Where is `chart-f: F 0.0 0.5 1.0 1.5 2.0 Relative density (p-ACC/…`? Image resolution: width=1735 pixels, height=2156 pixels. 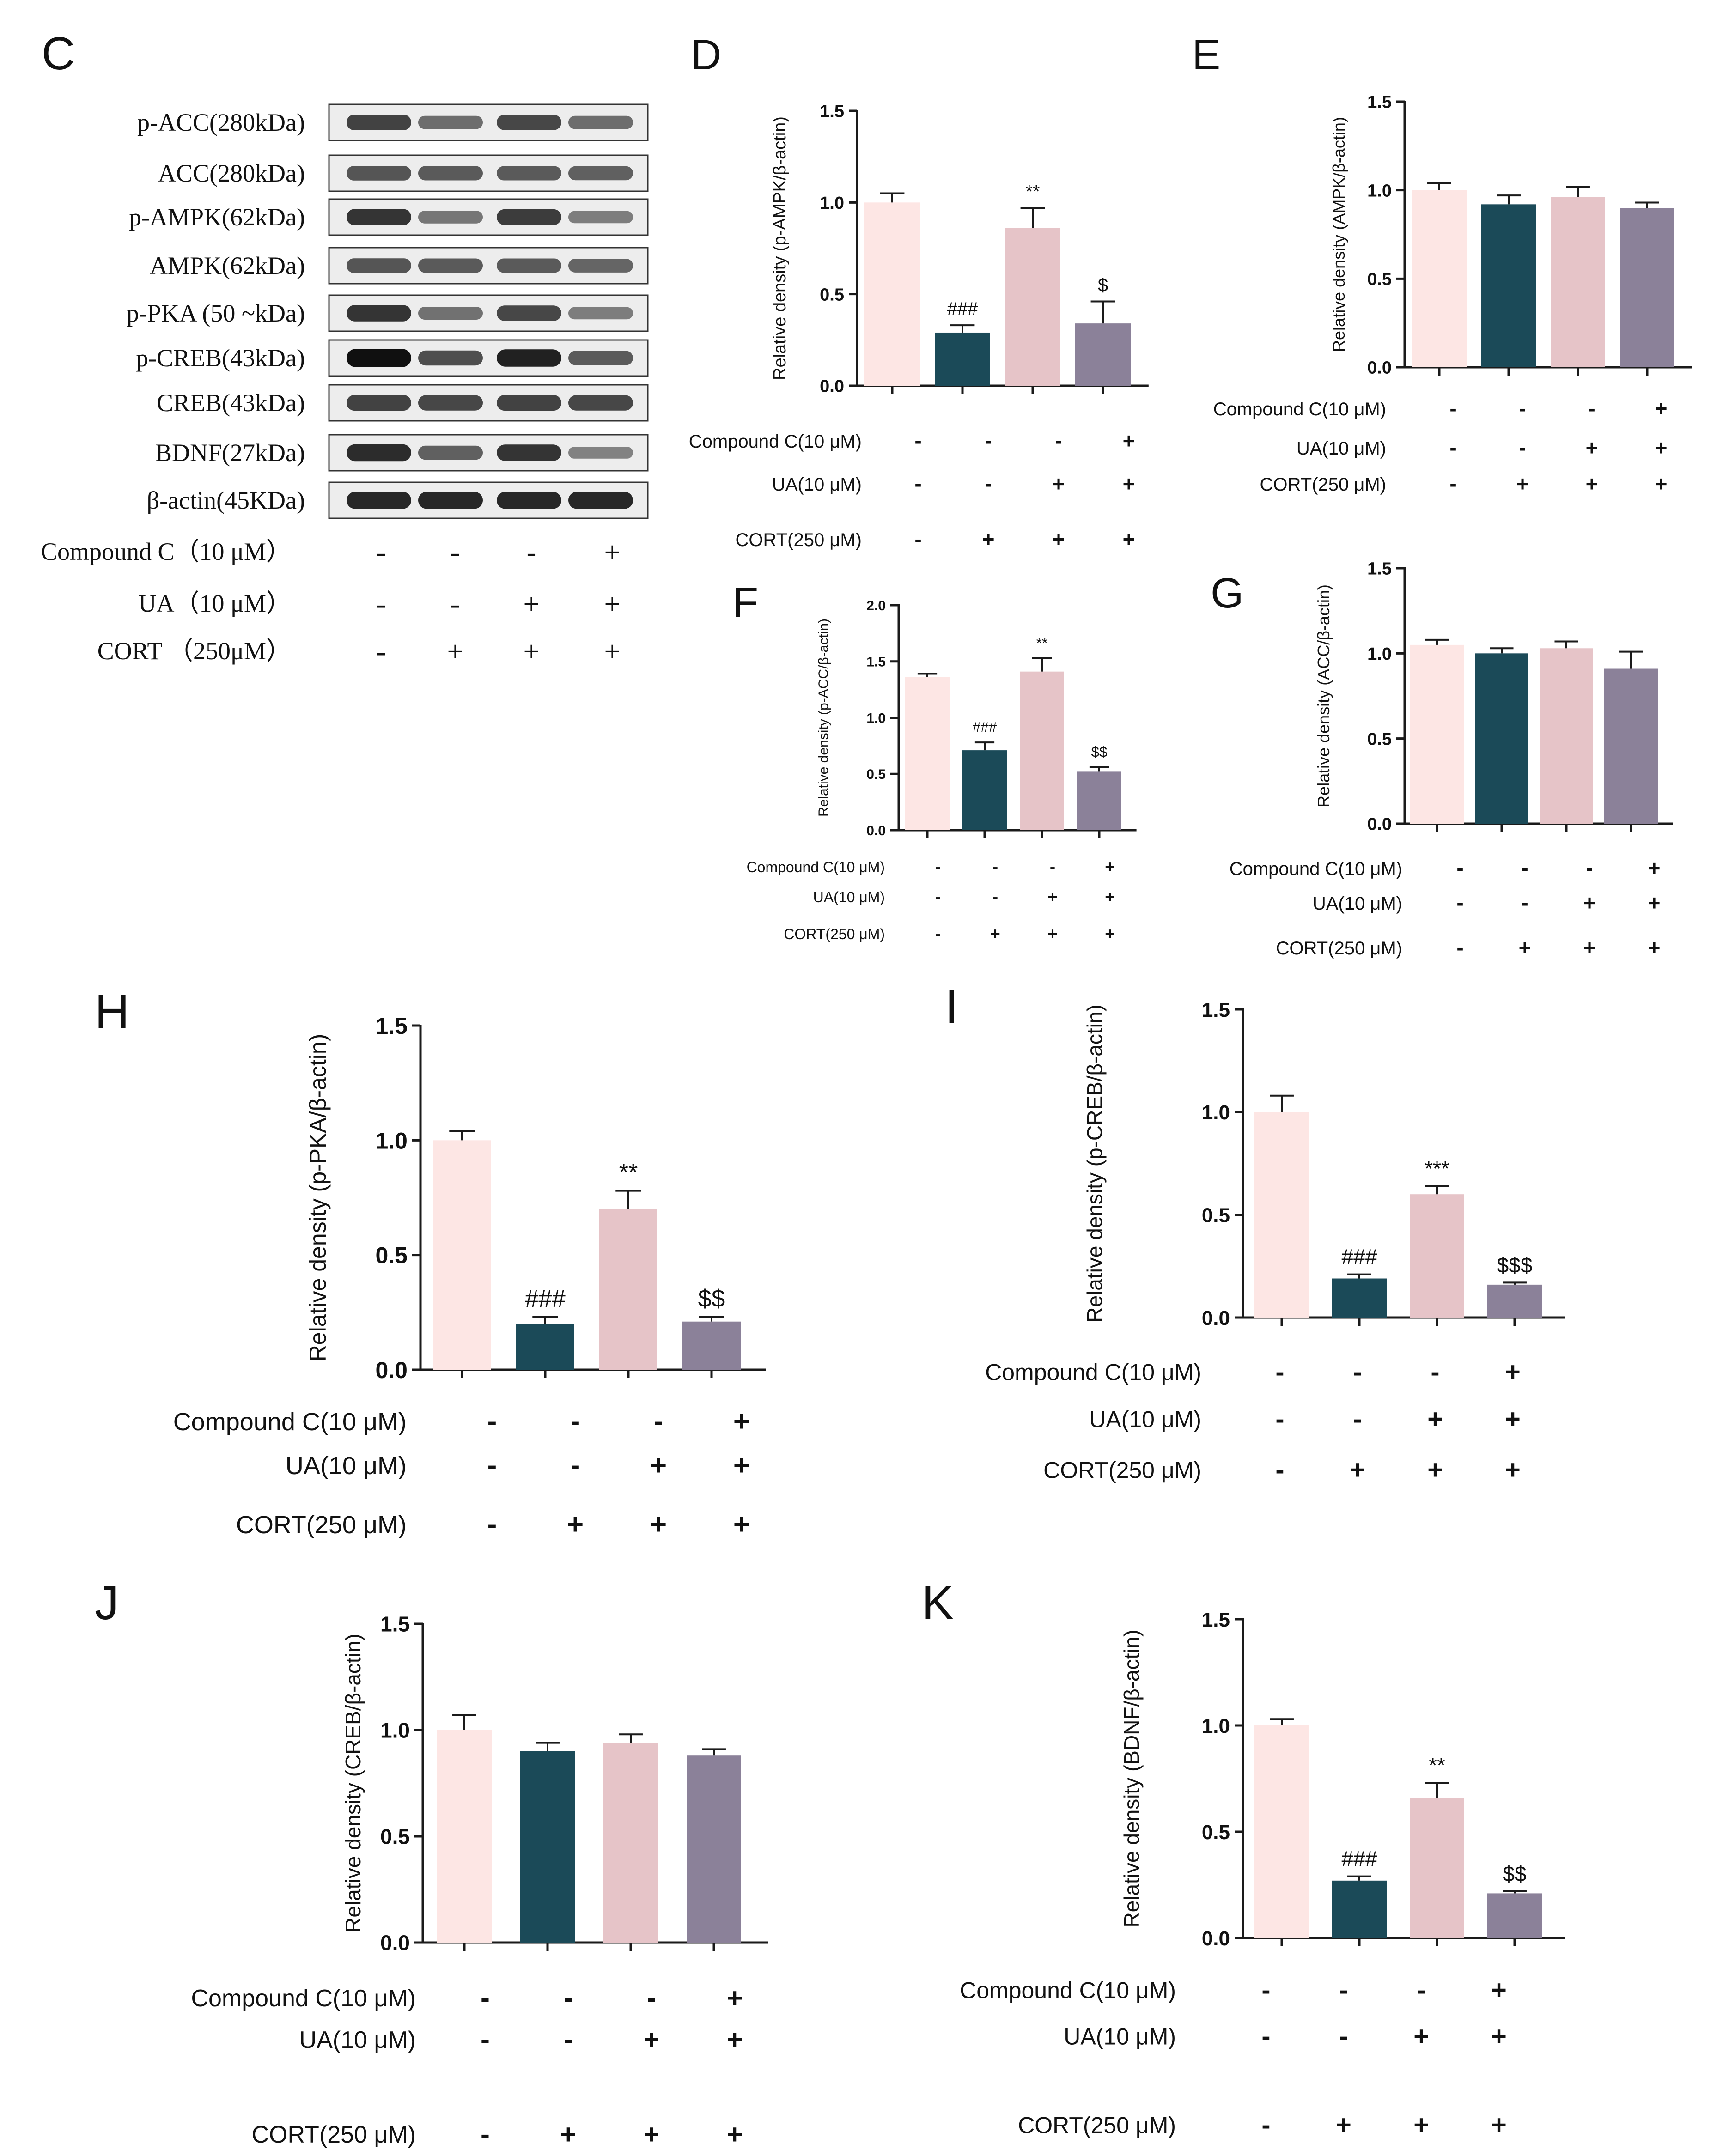 chart-f: F 0.0 0.5 1.0 1.5 2.0 Relative density (p-ACC/… is located at coordinates (934, 761).